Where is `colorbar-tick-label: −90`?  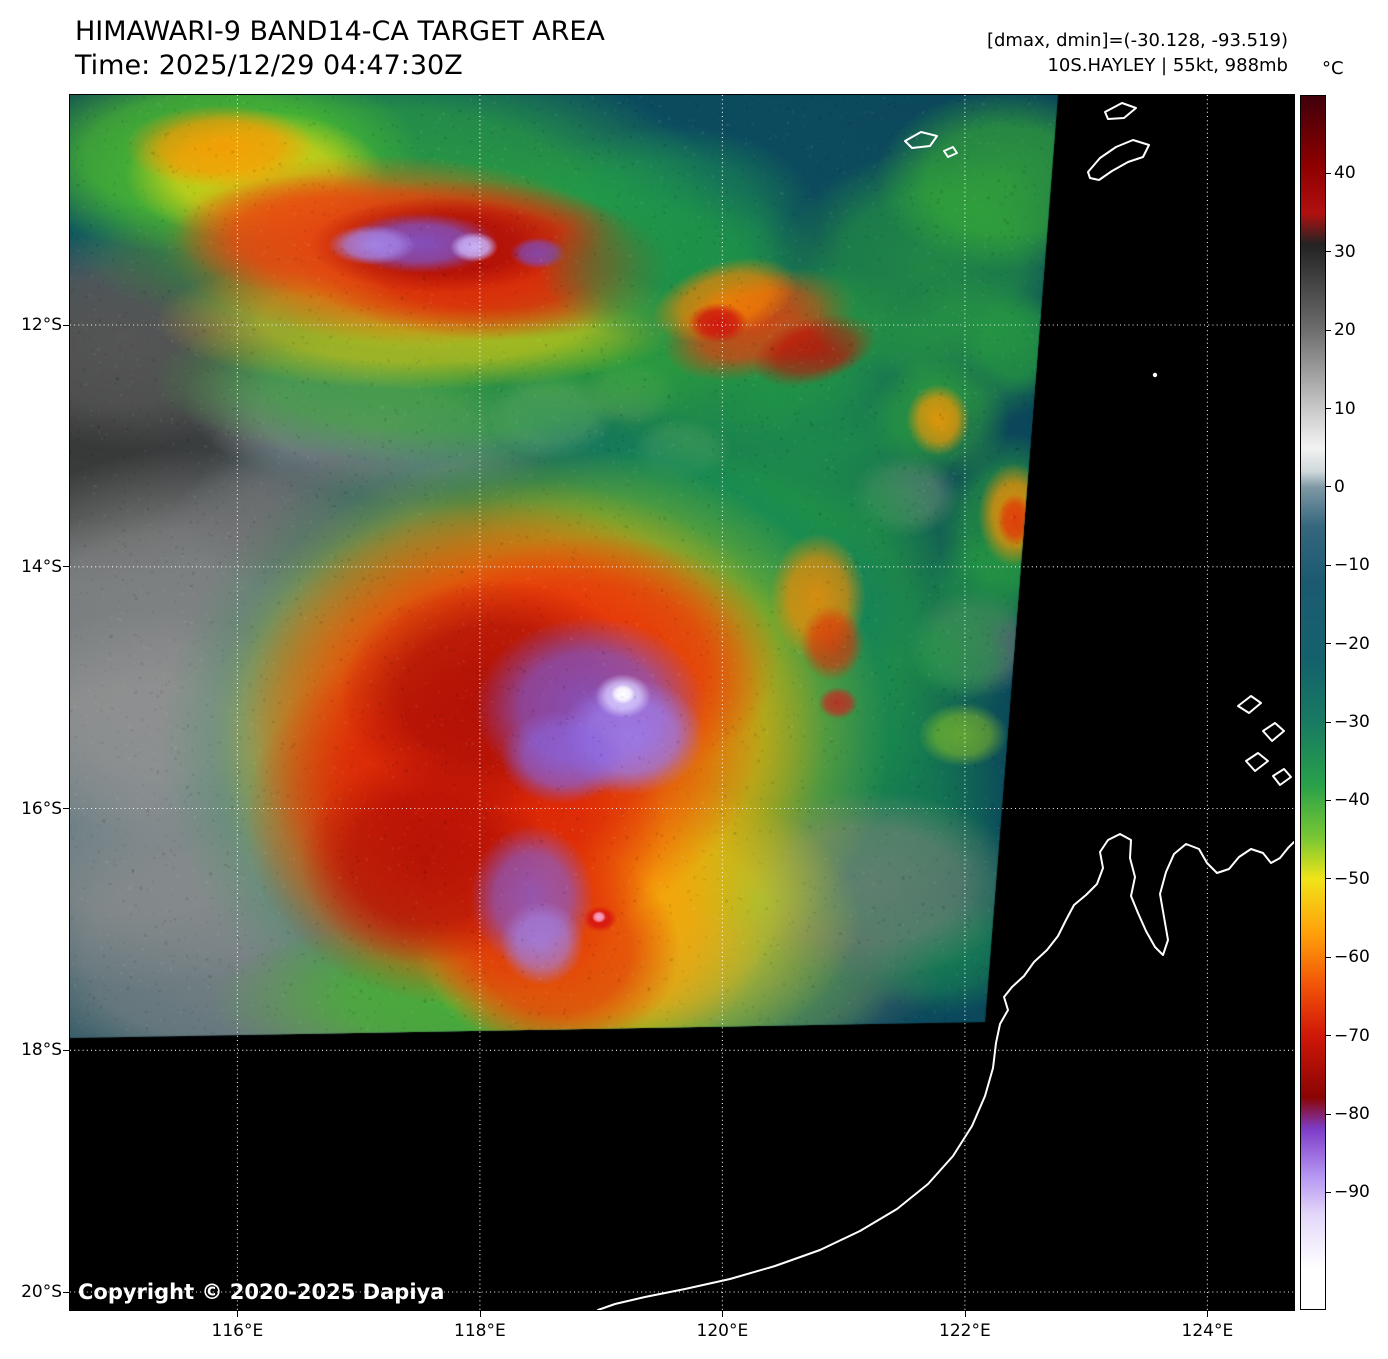
colorbar-tick-label: −90 is located at coordinates (1352, 1192).